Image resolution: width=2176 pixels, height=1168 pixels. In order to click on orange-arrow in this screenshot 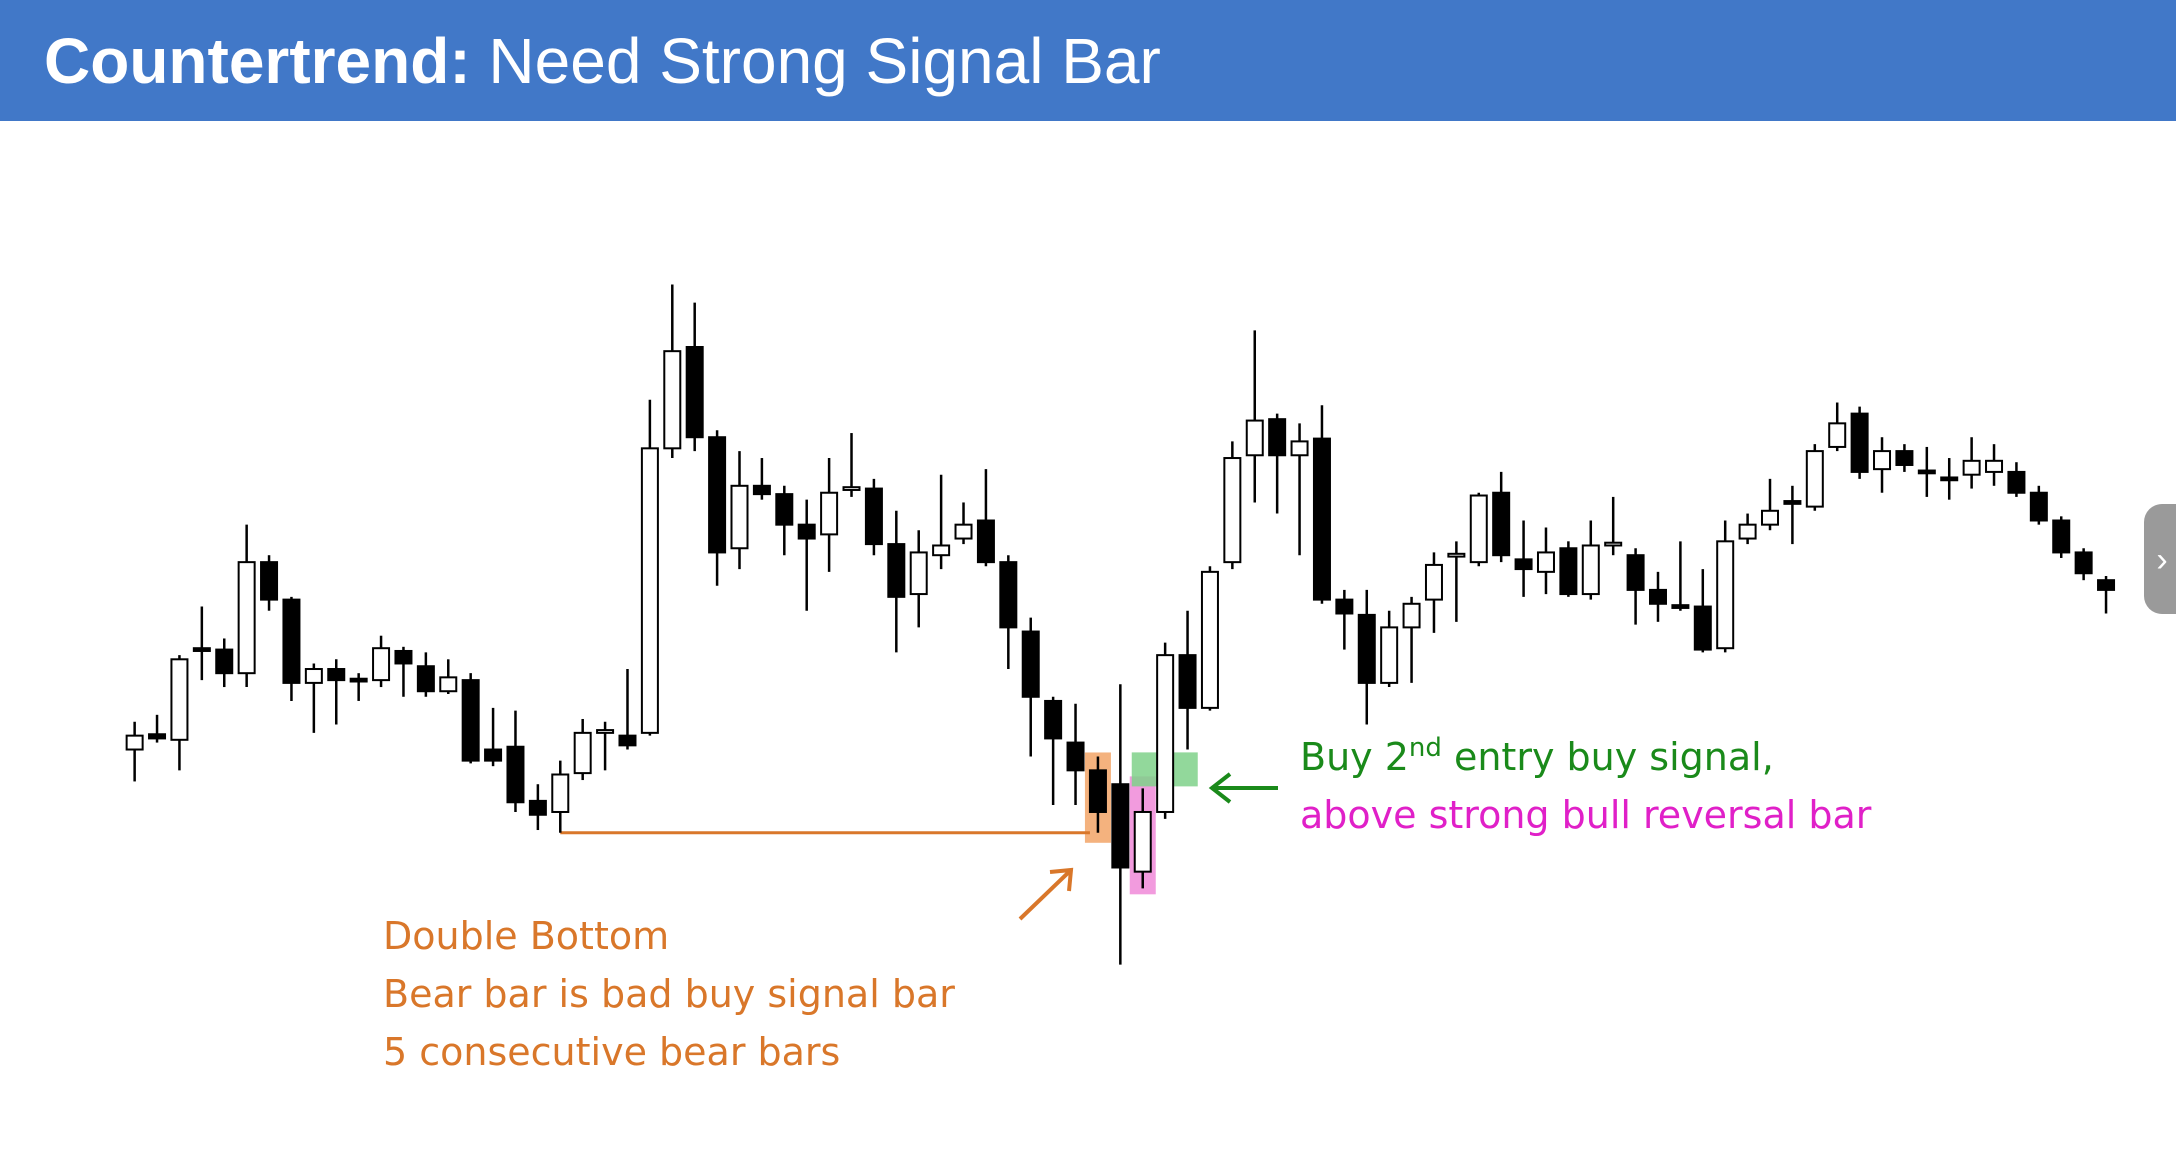, I will do `click(1046, 894)`.